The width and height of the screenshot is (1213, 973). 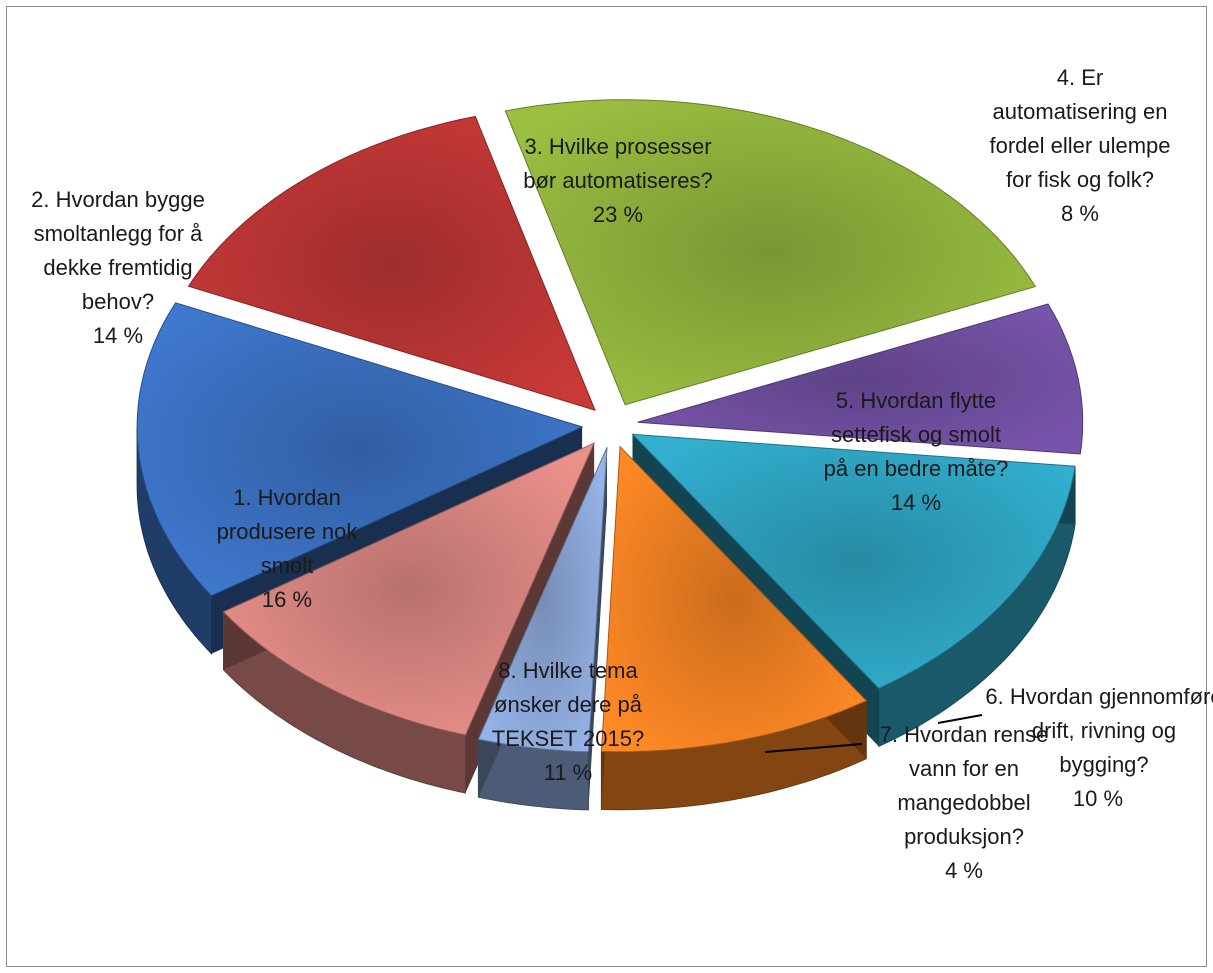 I want to click on slice-label-1: 1. Hvordan produsere nok smolt 16 %, so click(x=288, y=548).